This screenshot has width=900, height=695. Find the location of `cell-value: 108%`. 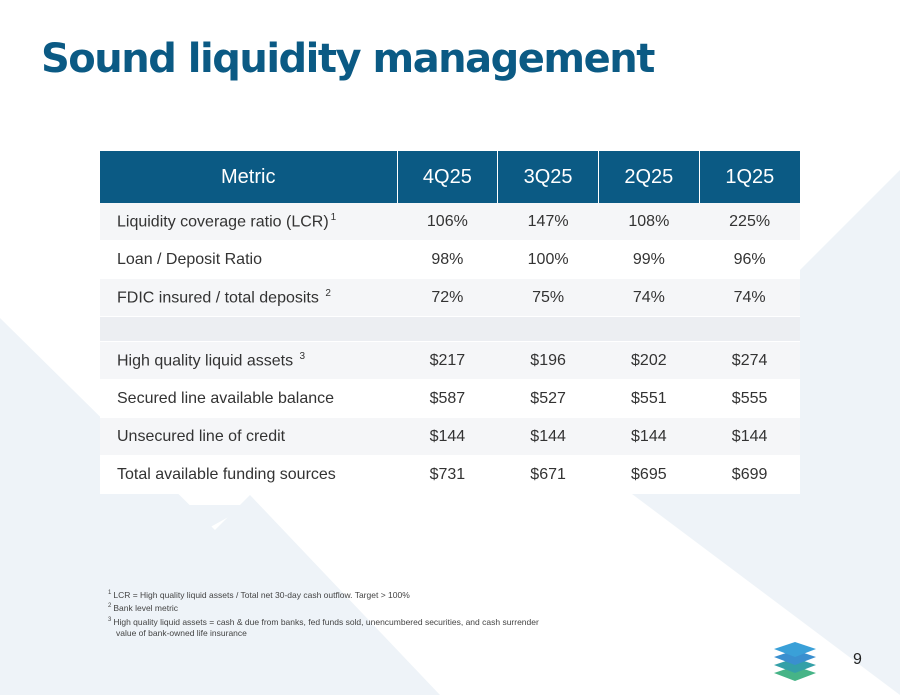

cell-value: 108% is located at coordinates (649, 222).